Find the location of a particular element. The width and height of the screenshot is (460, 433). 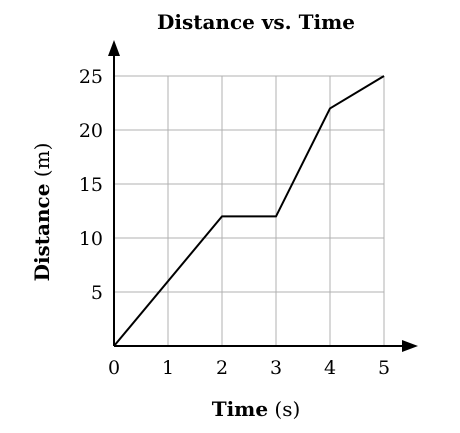

y-axis-arrow is located at coordinates (114, 48).